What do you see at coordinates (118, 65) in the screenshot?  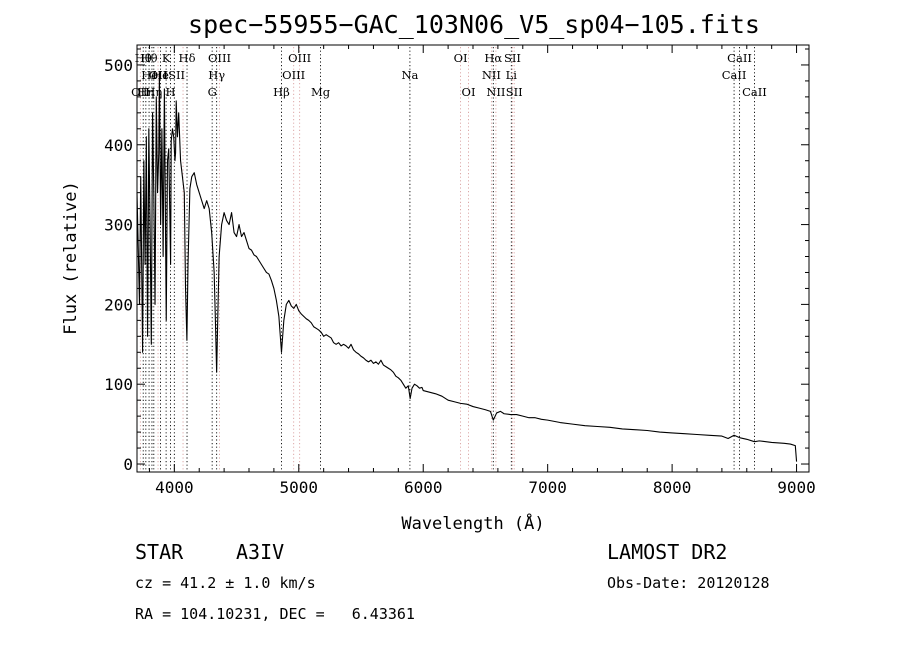 I see `y-tick-label: 500` at bounding box center [118, 65].